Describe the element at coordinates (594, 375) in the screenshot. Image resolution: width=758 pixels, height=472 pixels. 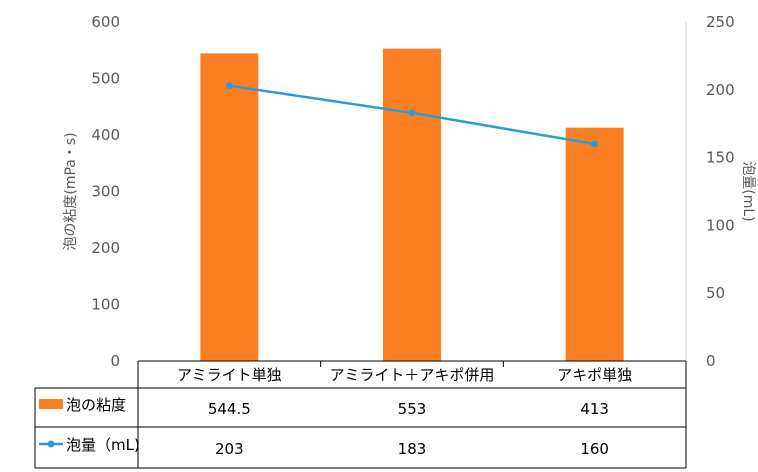
I see `category-label: アキポ単独` at that location.